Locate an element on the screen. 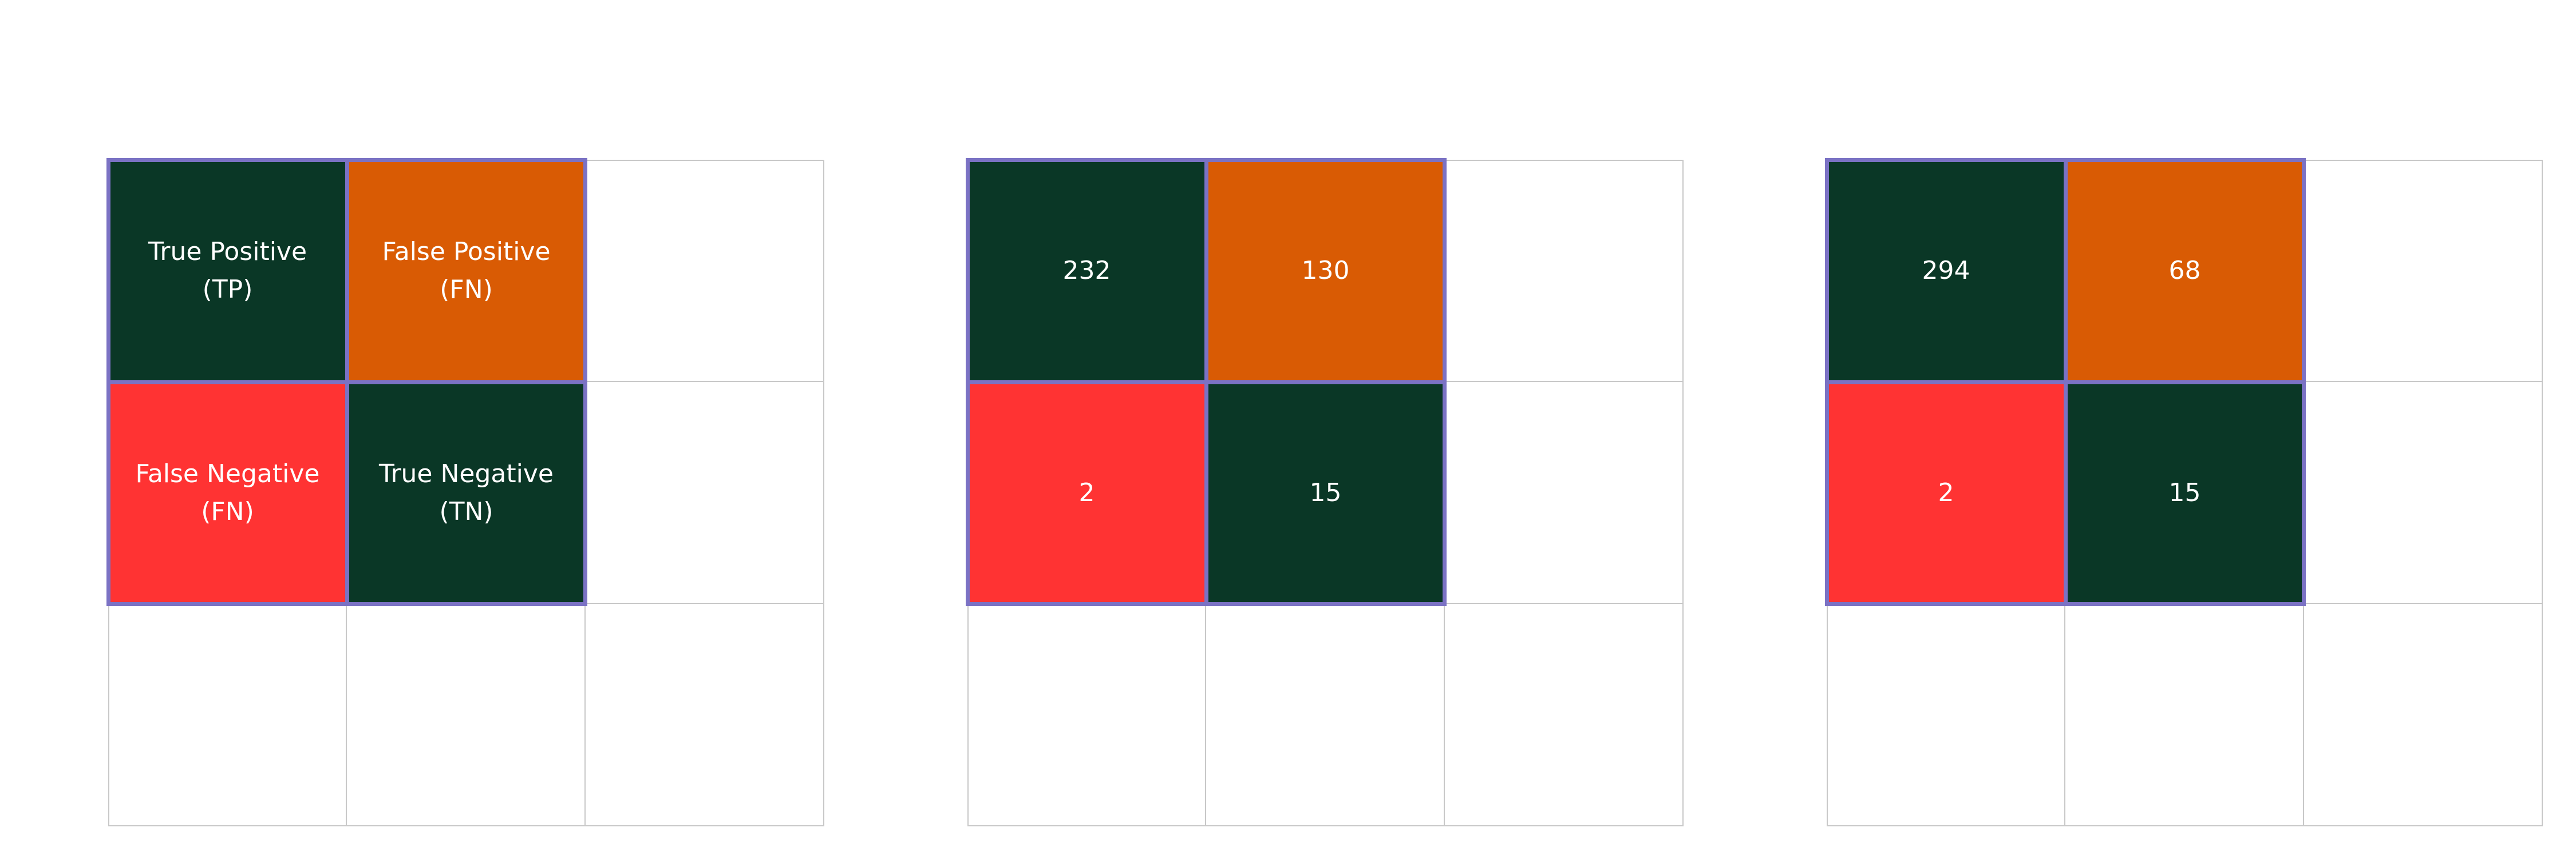 Image resolution: width=2576 pixels, height=859 pixels. true-positive-cell: True Positive (TP) is located at coordinates (227, 271).